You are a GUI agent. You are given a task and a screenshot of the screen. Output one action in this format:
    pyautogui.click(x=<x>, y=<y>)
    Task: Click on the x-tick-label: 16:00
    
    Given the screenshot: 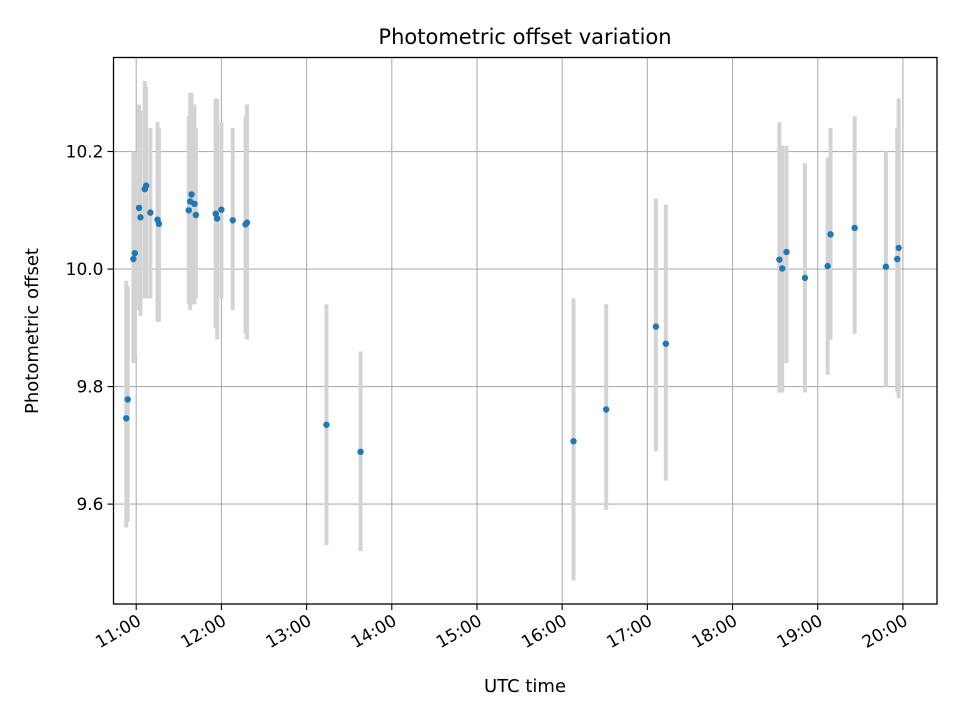 What is the action you would take?
    pyautogui.click(x=544, y=632)
    